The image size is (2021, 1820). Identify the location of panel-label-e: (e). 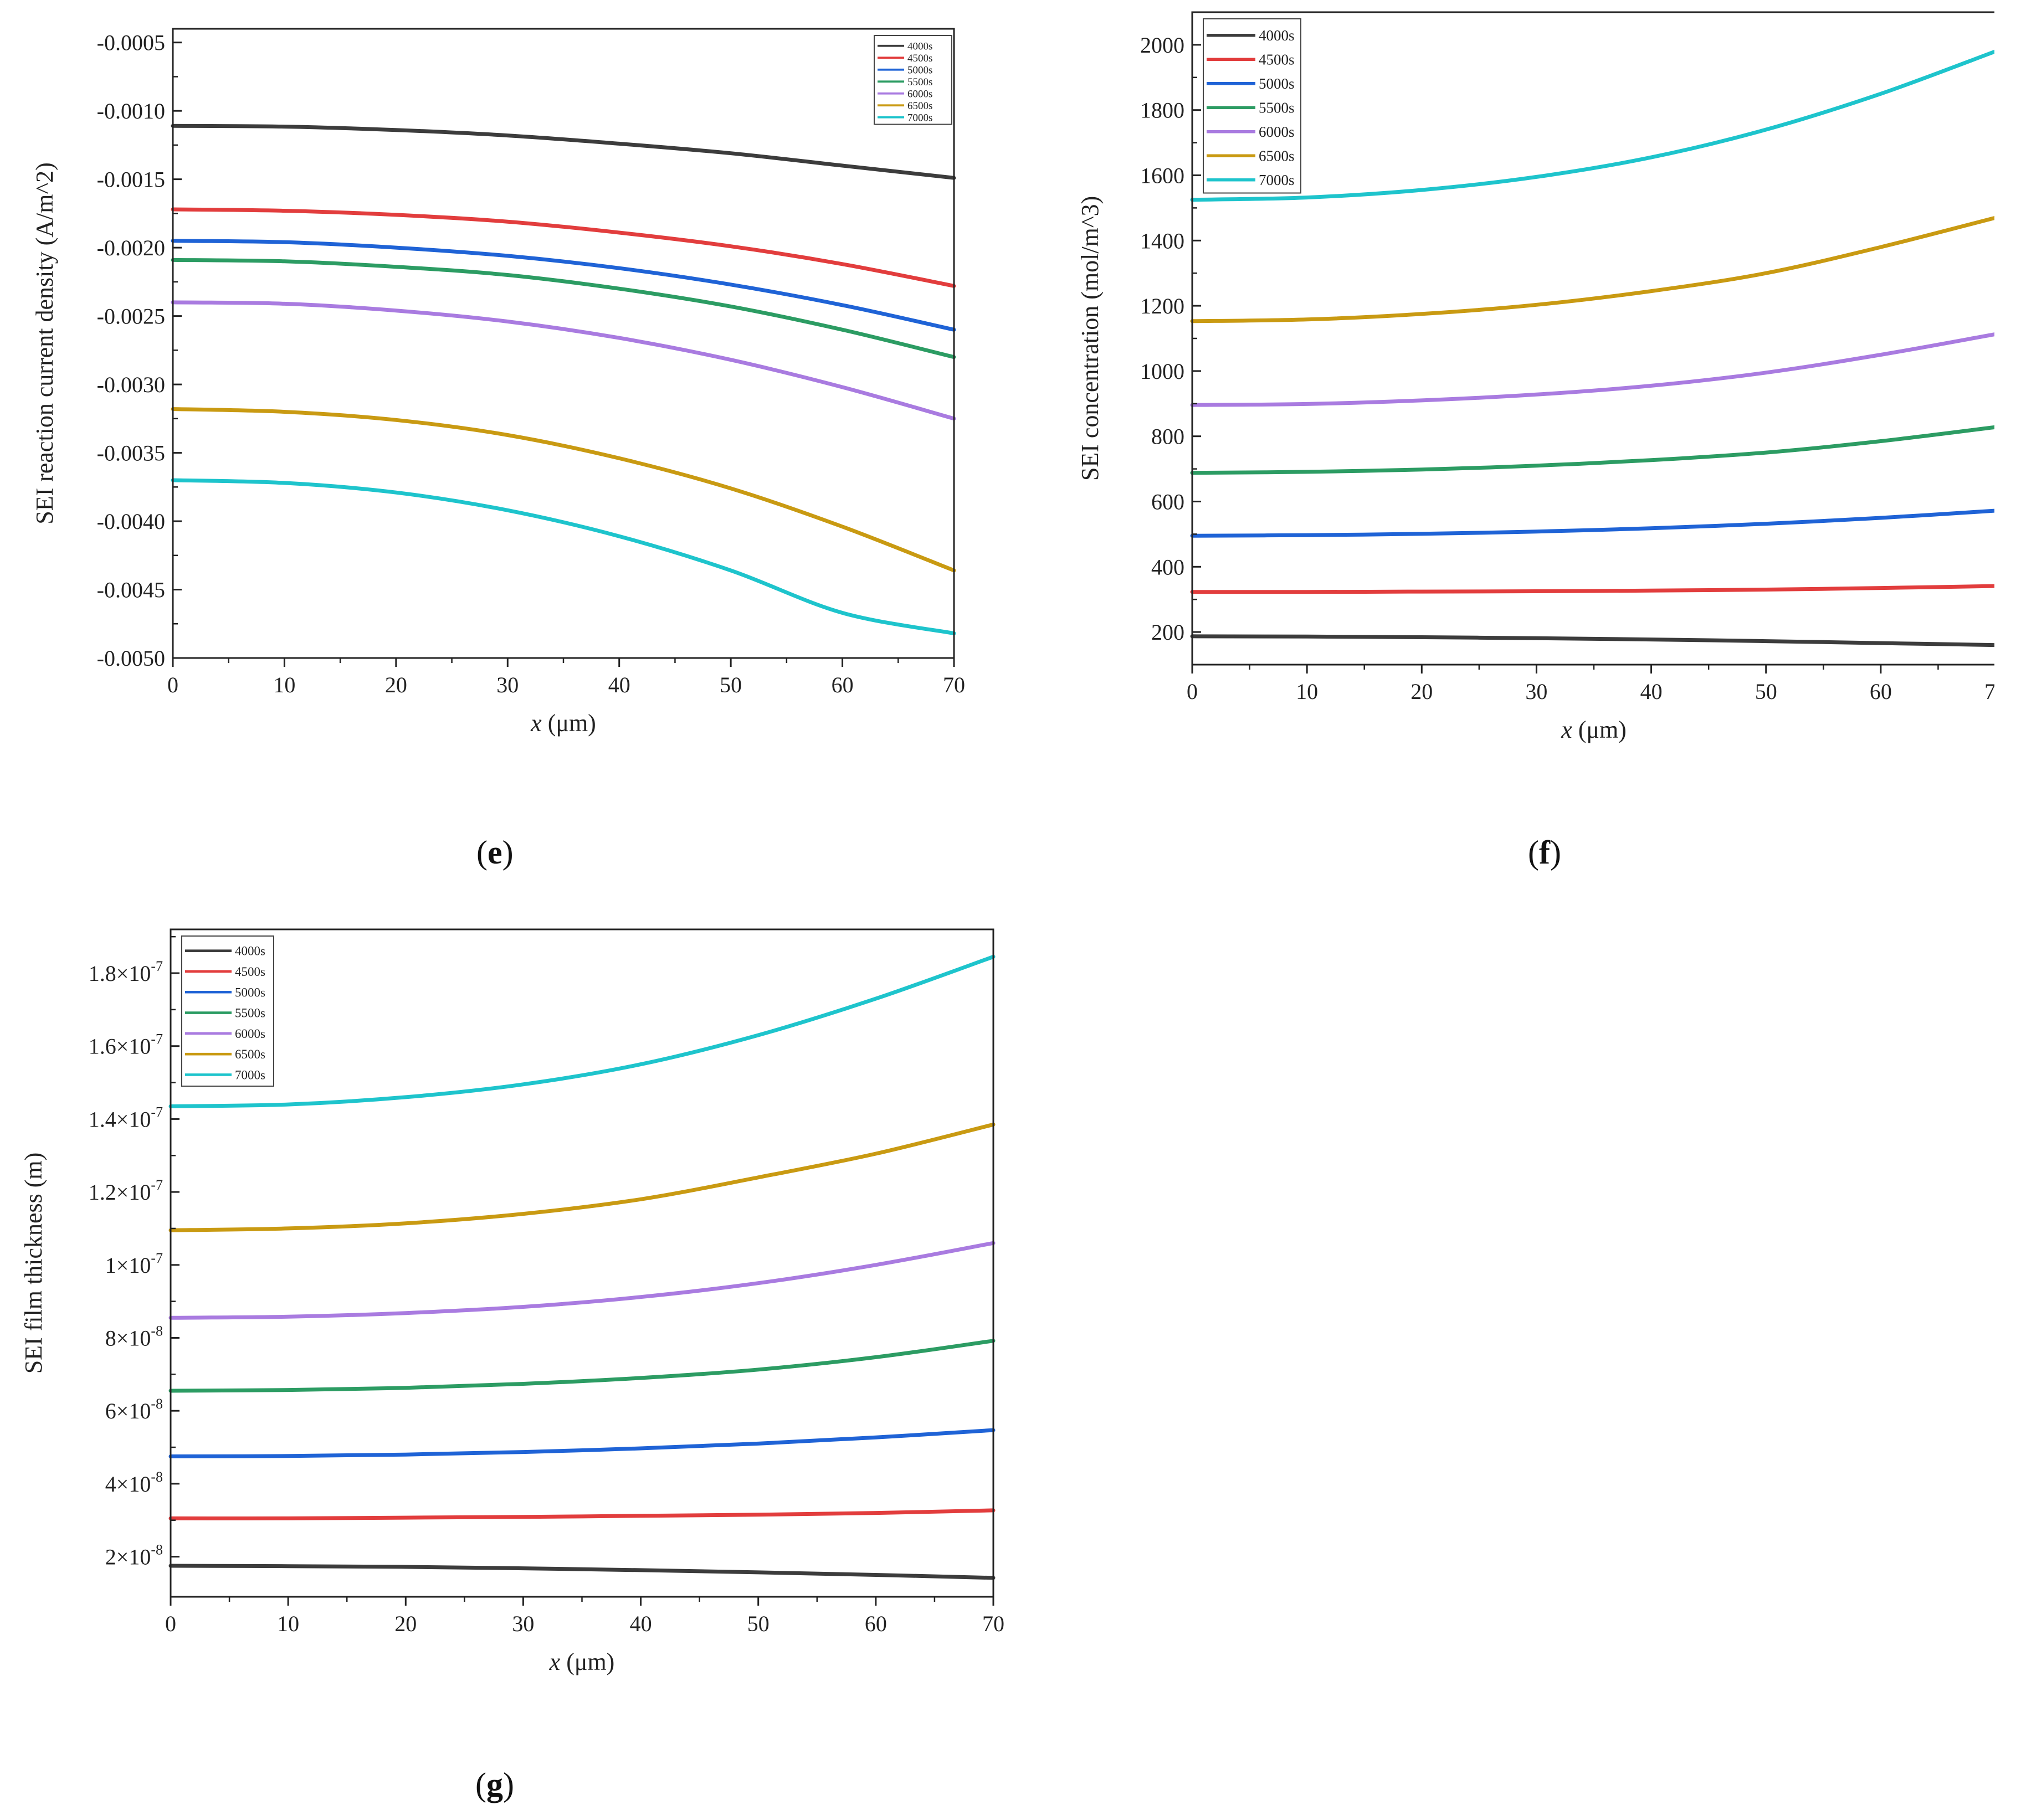
(495, 852).